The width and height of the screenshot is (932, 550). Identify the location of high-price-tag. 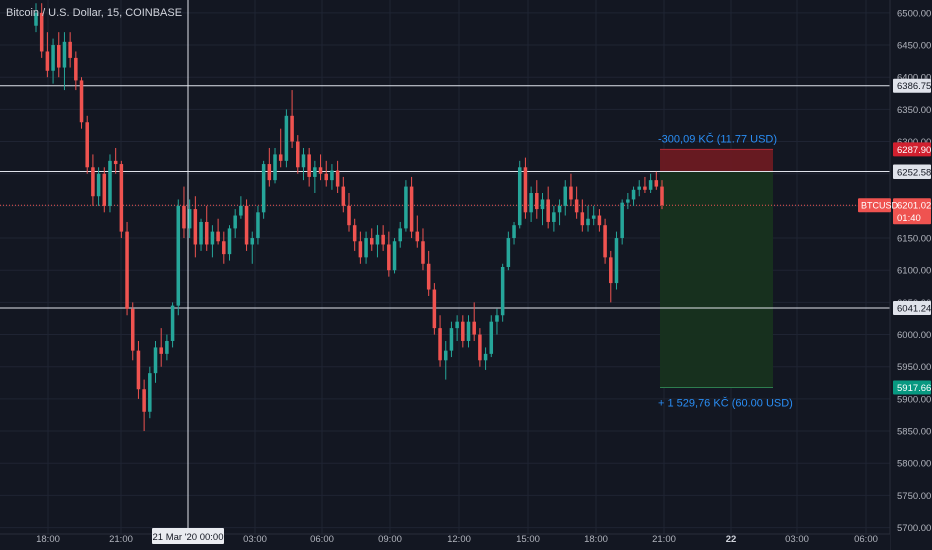
(912, 172).